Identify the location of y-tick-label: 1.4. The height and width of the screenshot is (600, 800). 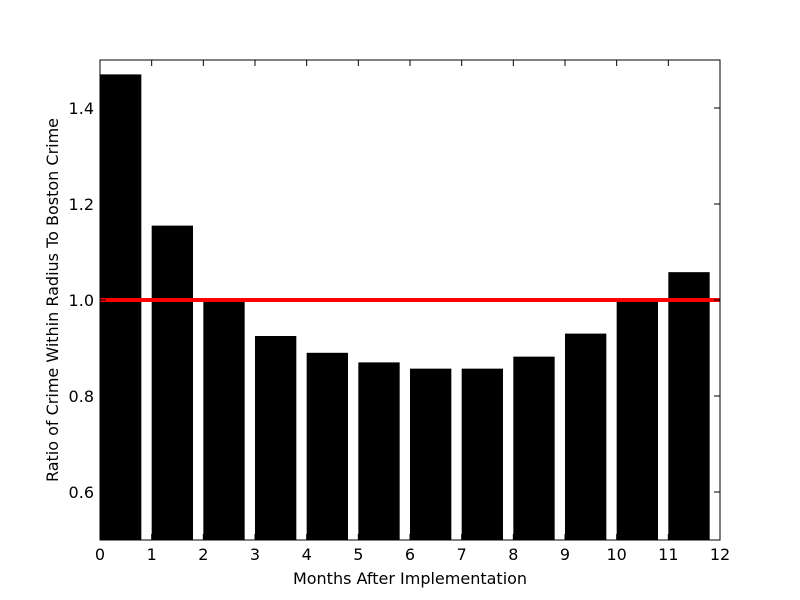
(81, 108).